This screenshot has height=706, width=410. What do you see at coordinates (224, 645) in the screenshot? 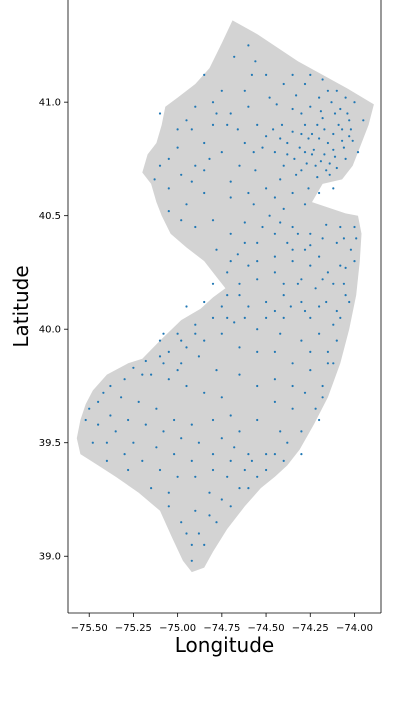
I see `x-axis-label: Longitude` at bounding box center [224, 645].